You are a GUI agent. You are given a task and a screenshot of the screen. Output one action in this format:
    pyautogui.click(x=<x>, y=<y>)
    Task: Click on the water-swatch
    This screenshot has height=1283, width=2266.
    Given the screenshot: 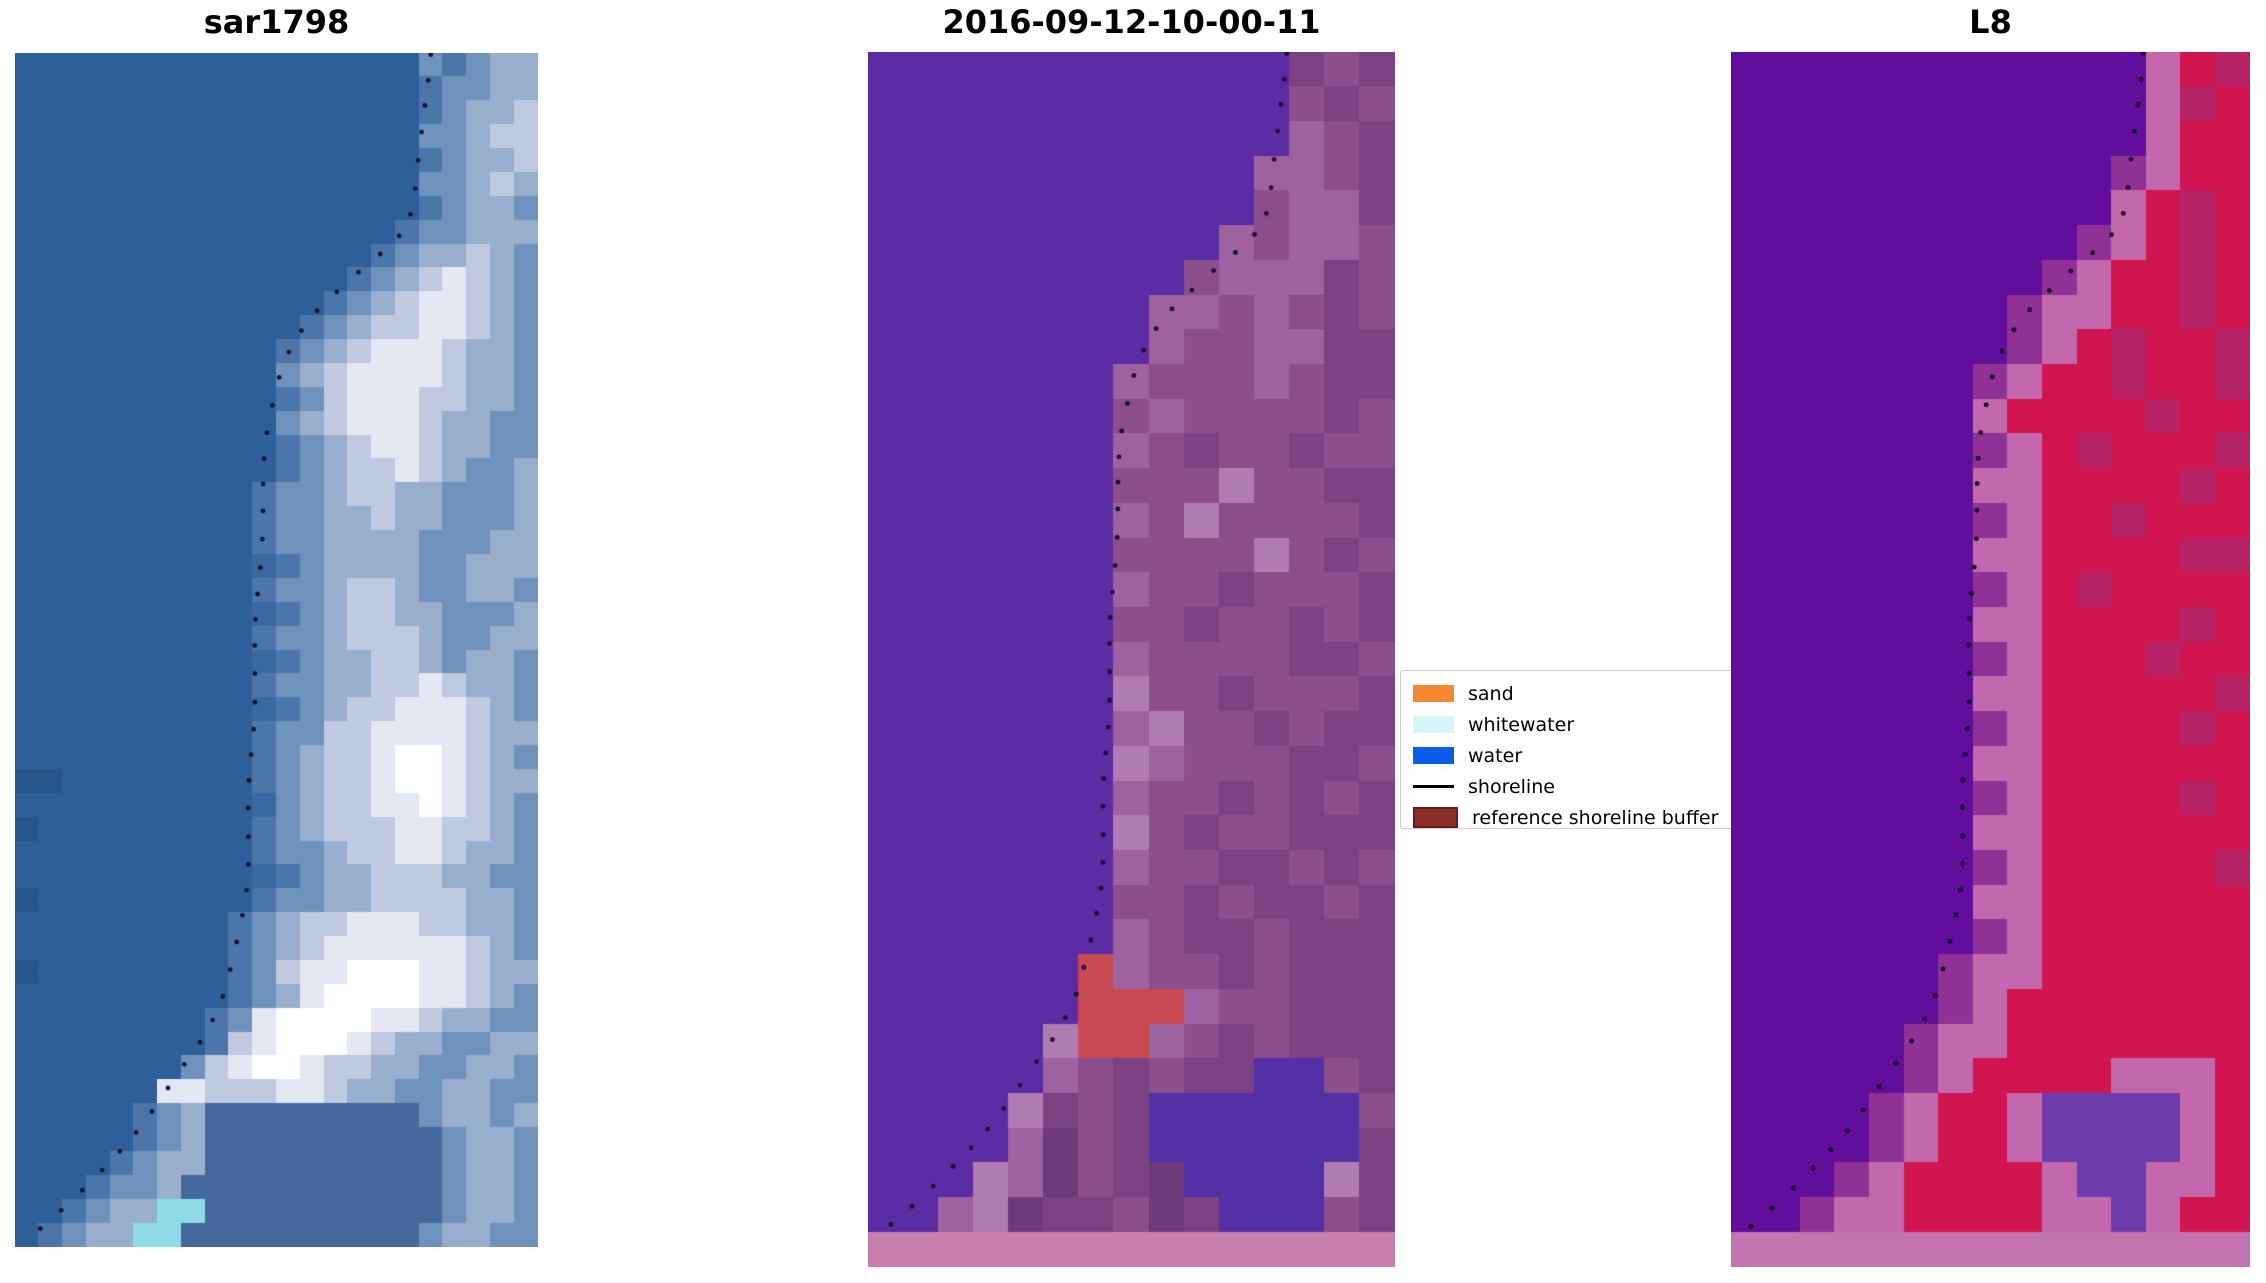 What is the action you would take?
    pyautogui.click(x=1433, y=755)
    